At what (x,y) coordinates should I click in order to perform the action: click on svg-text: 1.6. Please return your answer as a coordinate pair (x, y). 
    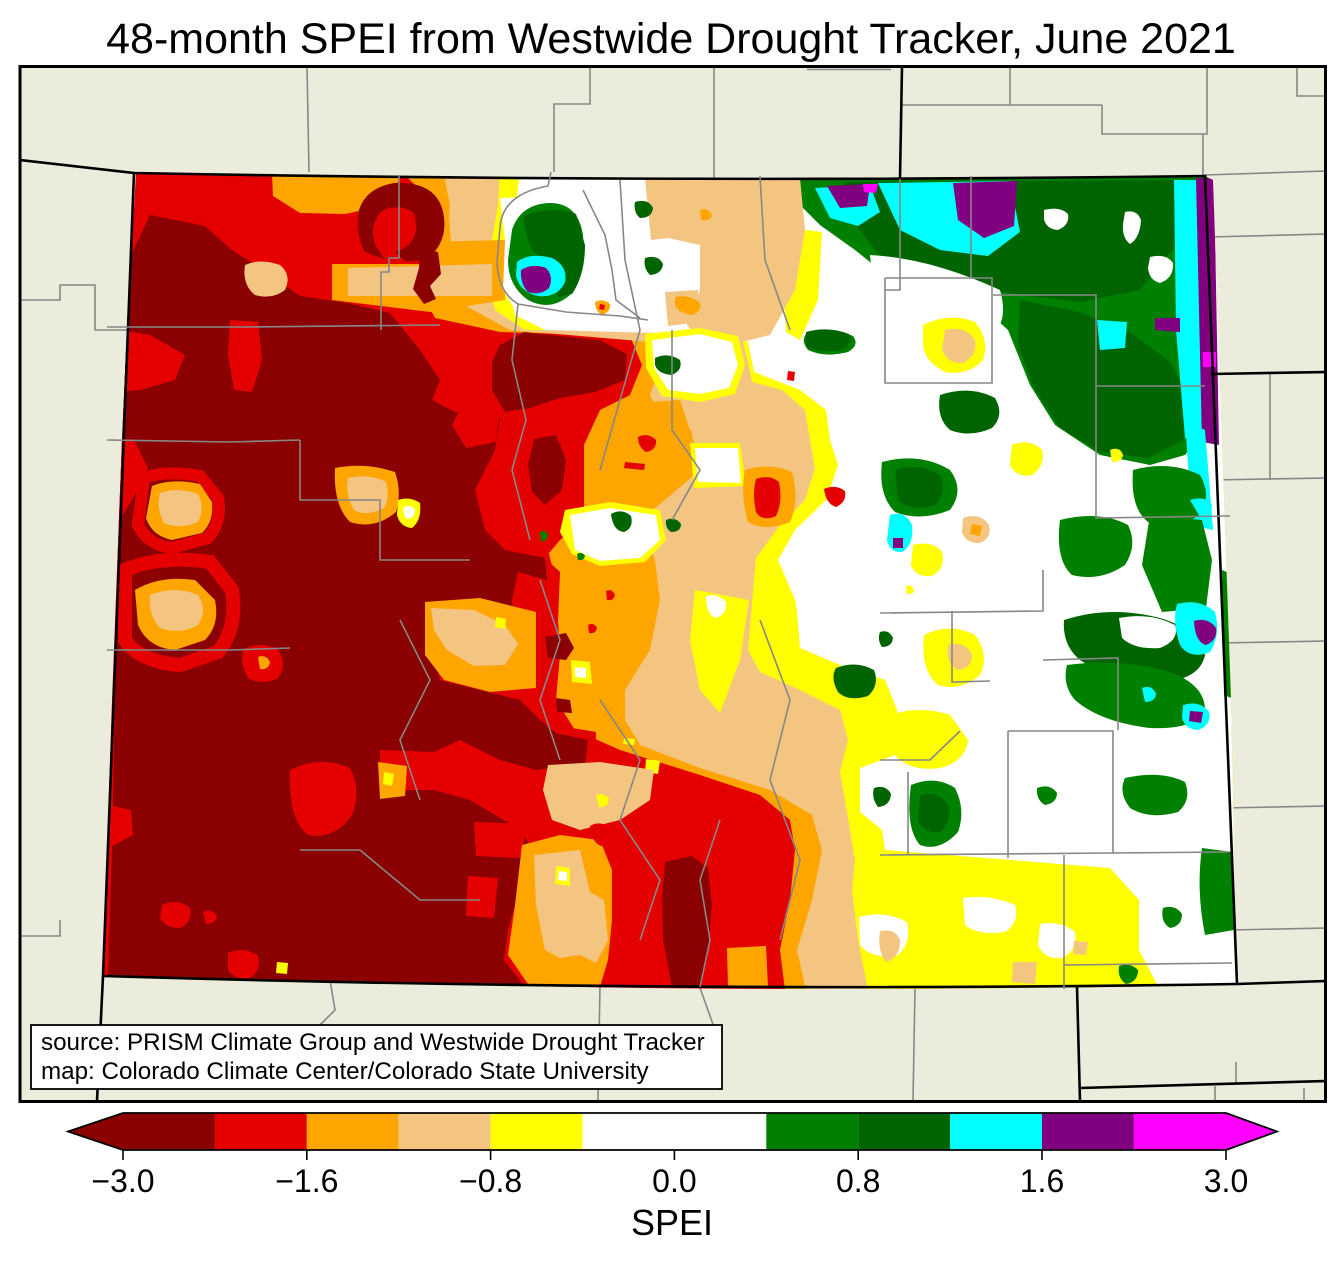
    Looking at the image, I should click on (1042, 1181).